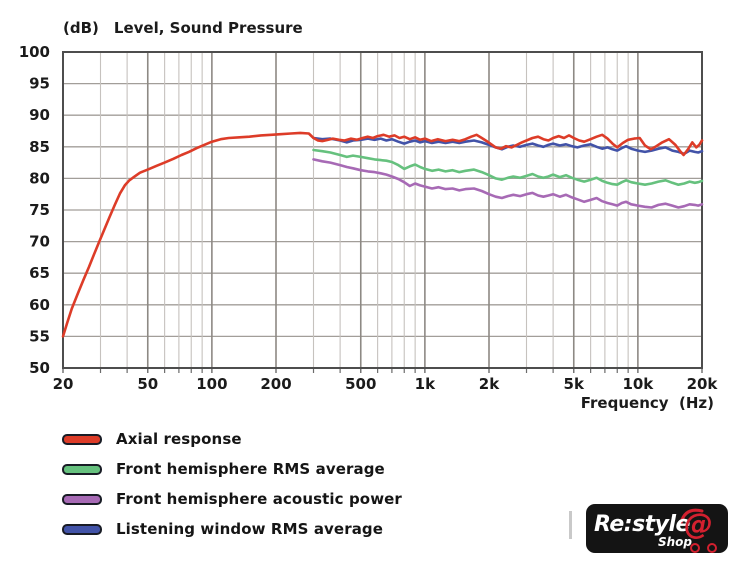 The height and width of the screenshot is (562, 740). I want to click on cart-handle-icon, so click(691, 516).